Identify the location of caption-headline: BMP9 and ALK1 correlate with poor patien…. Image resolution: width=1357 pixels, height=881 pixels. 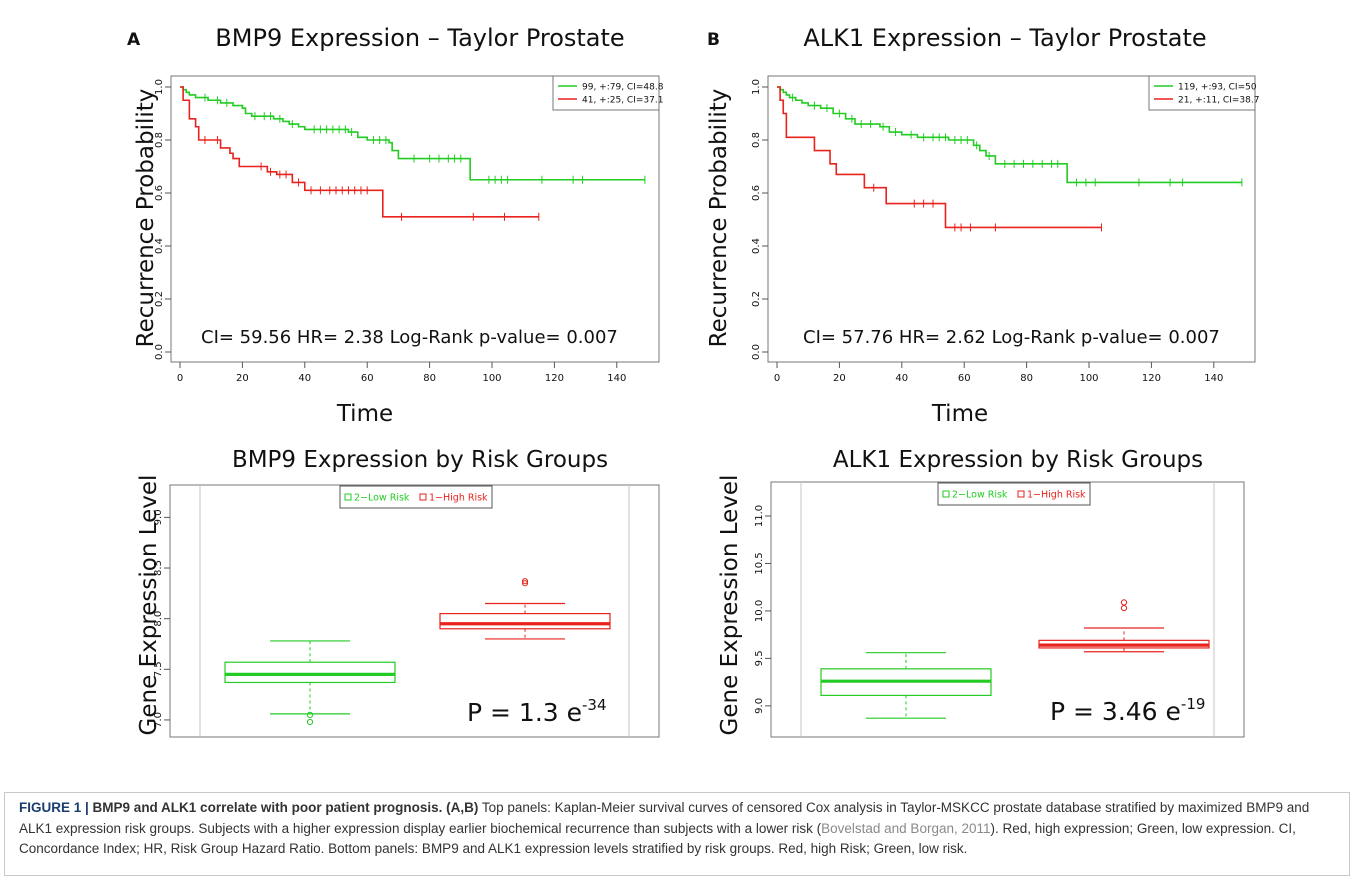
(267, 807).